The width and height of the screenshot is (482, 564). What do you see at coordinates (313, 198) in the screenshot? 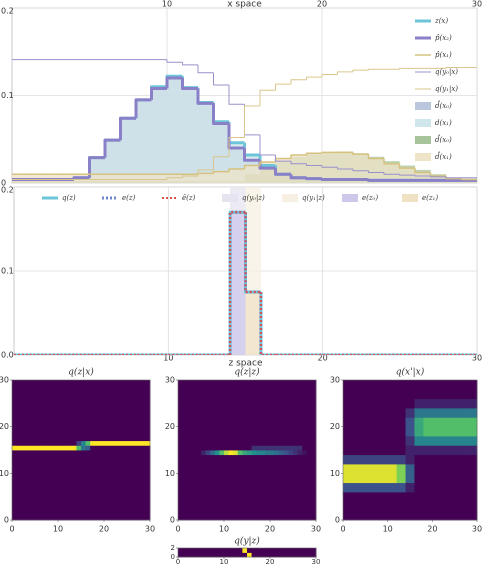
I see `legend-label: q(y₁|z)` at bounding box center [313, 198].